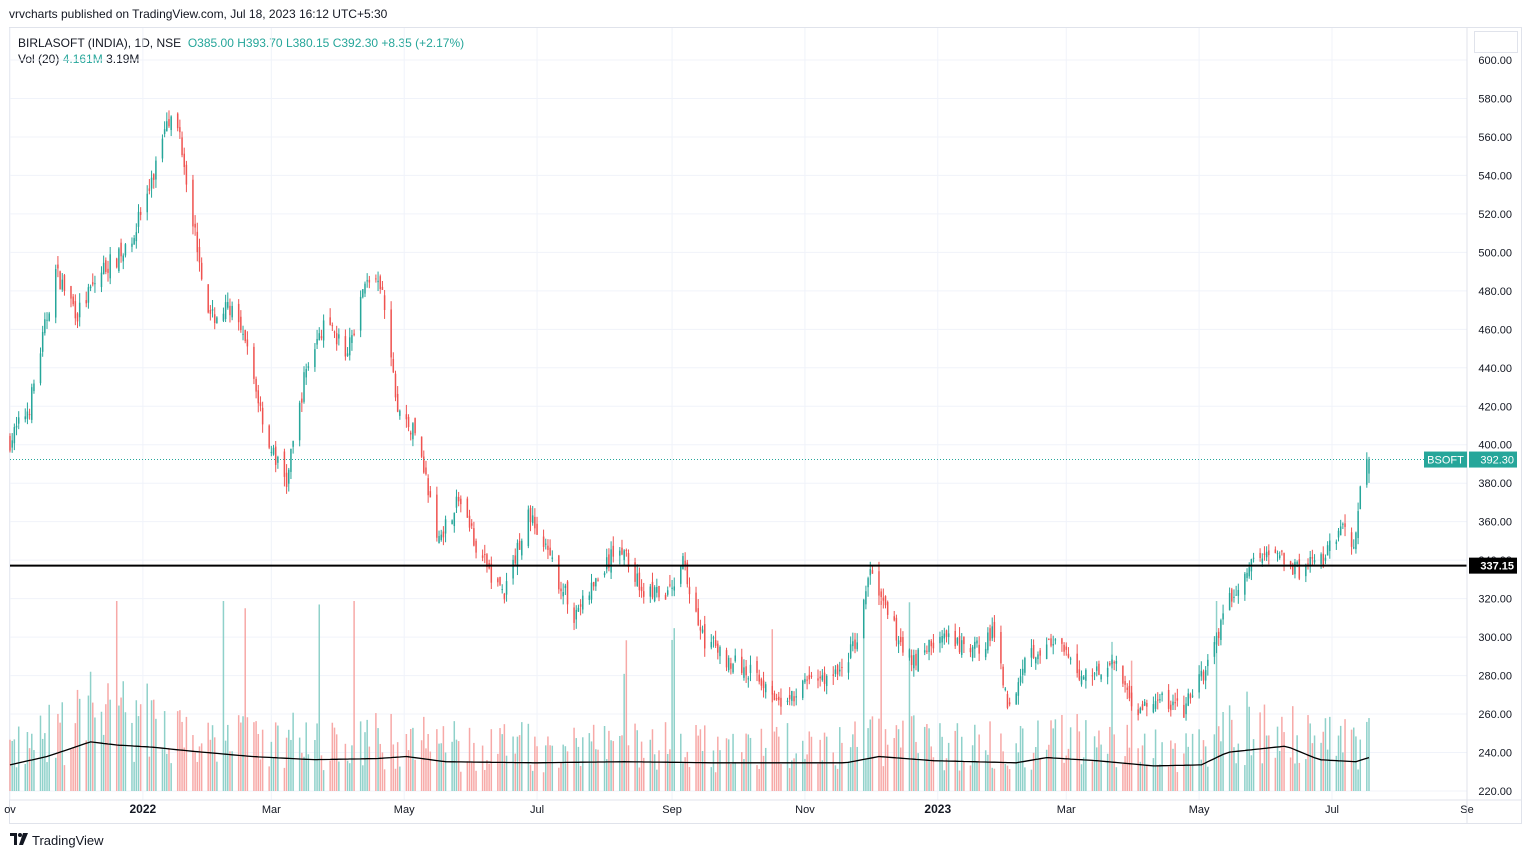  Describe the element at coordinates (100, 43) in the screenshot. I see `legend-symbol: BIRLASOFT (INDIA), 1D, NSE` at that location.